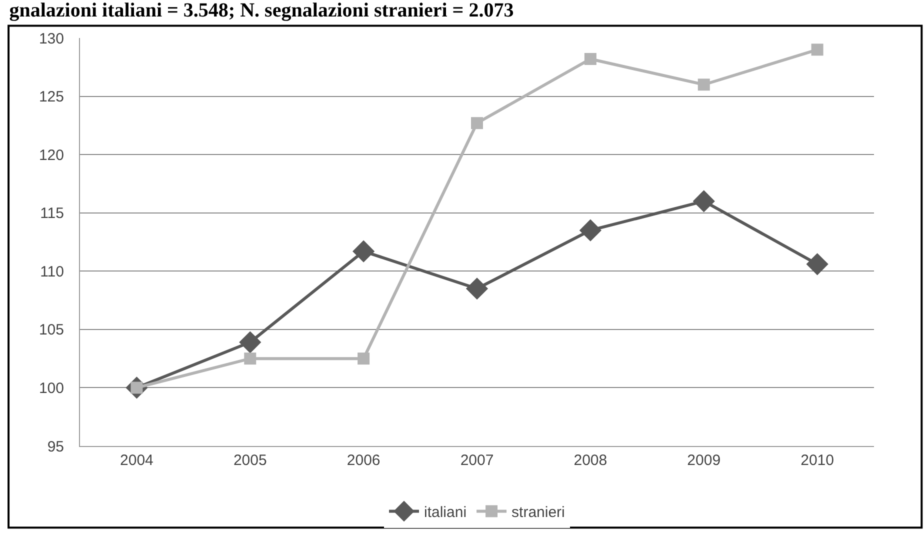 Image resolution: width=924 pixels, height=540 pixels. What do you see at coordinates (591, 460) in the screenshot?
I see `x-tick-label: 2008` at bounding box center [591, 460].